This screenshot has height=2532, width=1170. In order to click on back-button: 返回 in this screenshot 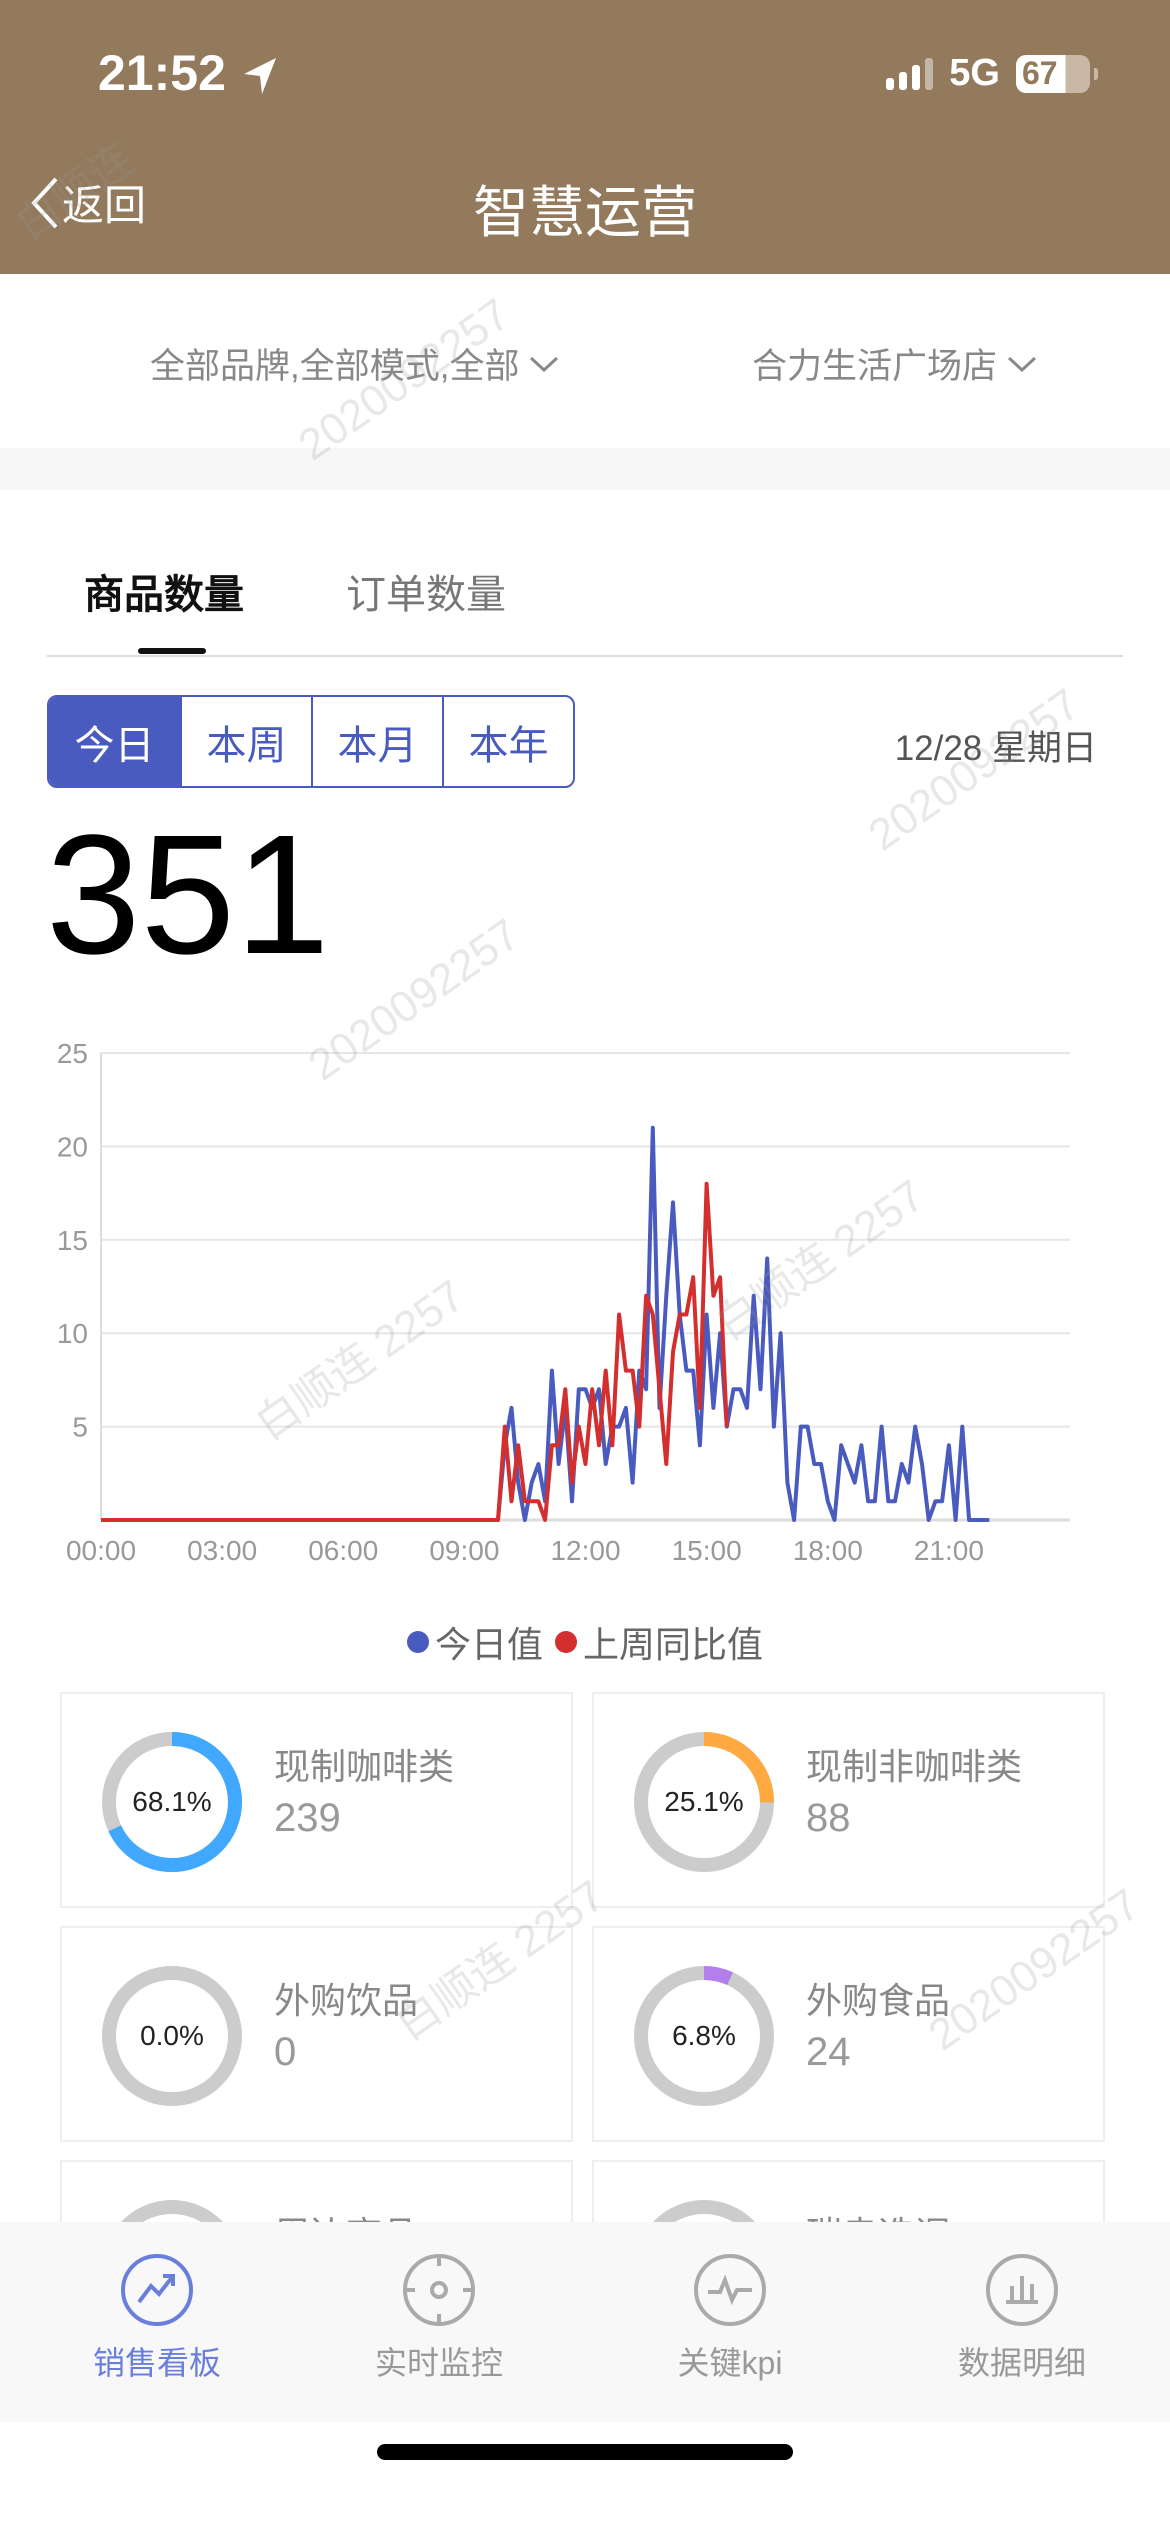, I will do `click(87, 202)`.